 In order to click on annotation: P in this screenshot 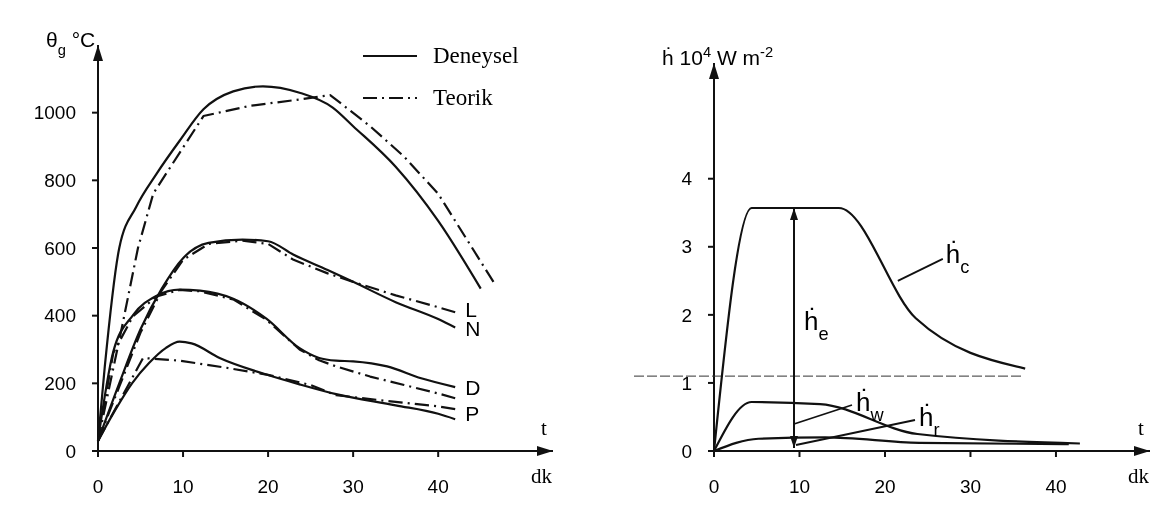, I will do `click(472, 414)`.